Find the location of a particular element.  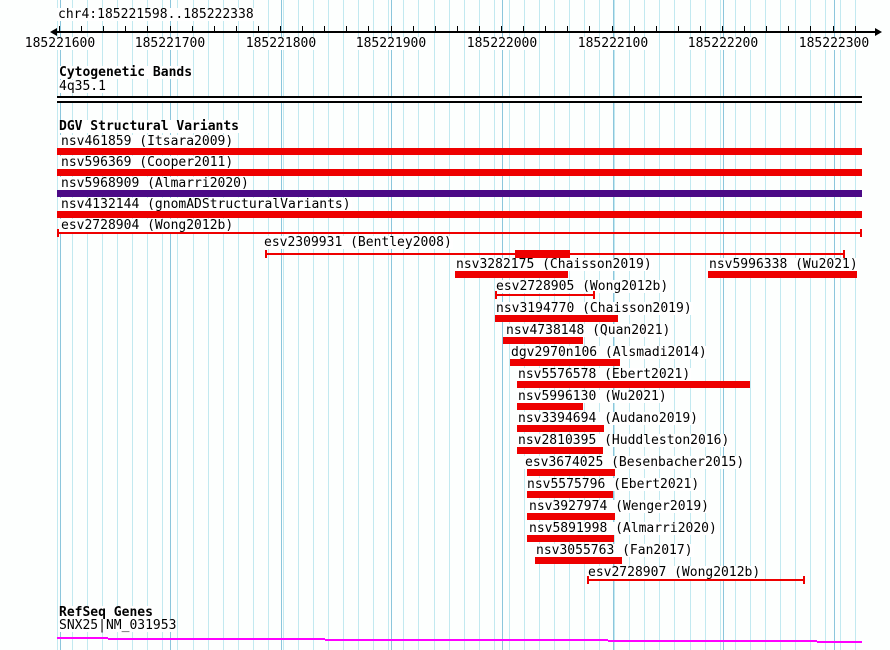

variant-label: dgv2970n106 (Alsmadi2014) is located at coordinates (609, 352).